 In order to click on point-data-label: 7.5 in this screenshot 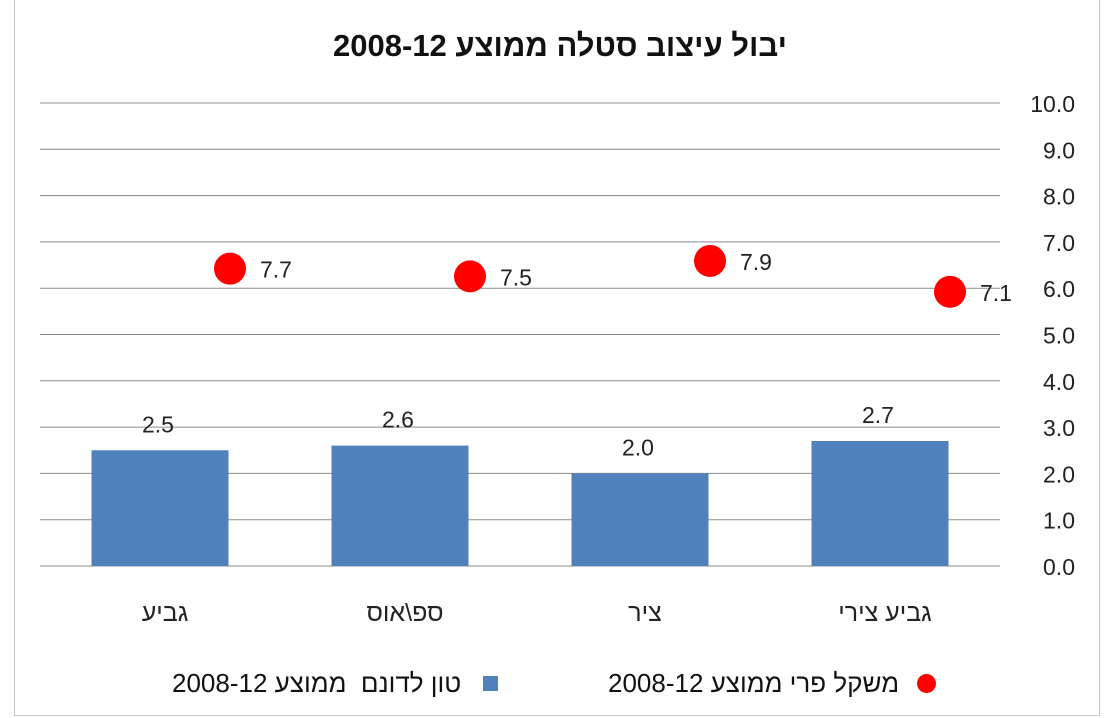, I will do `click(516, 277)`.